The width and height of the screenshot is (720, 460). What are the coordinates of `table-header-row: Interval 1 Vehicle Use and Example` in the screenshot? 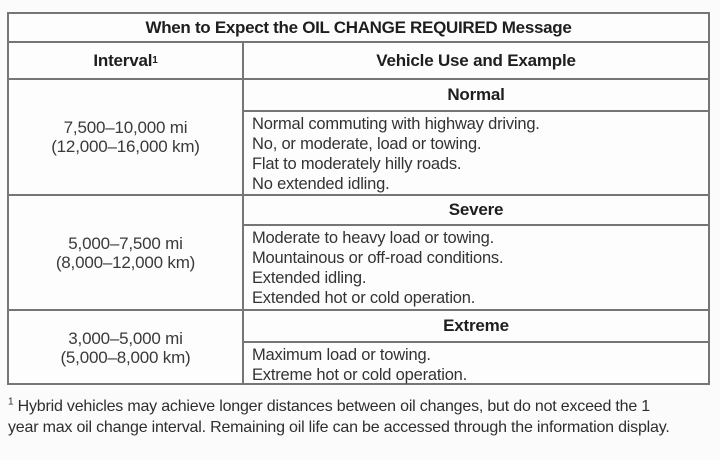 It's located at (358, 61).